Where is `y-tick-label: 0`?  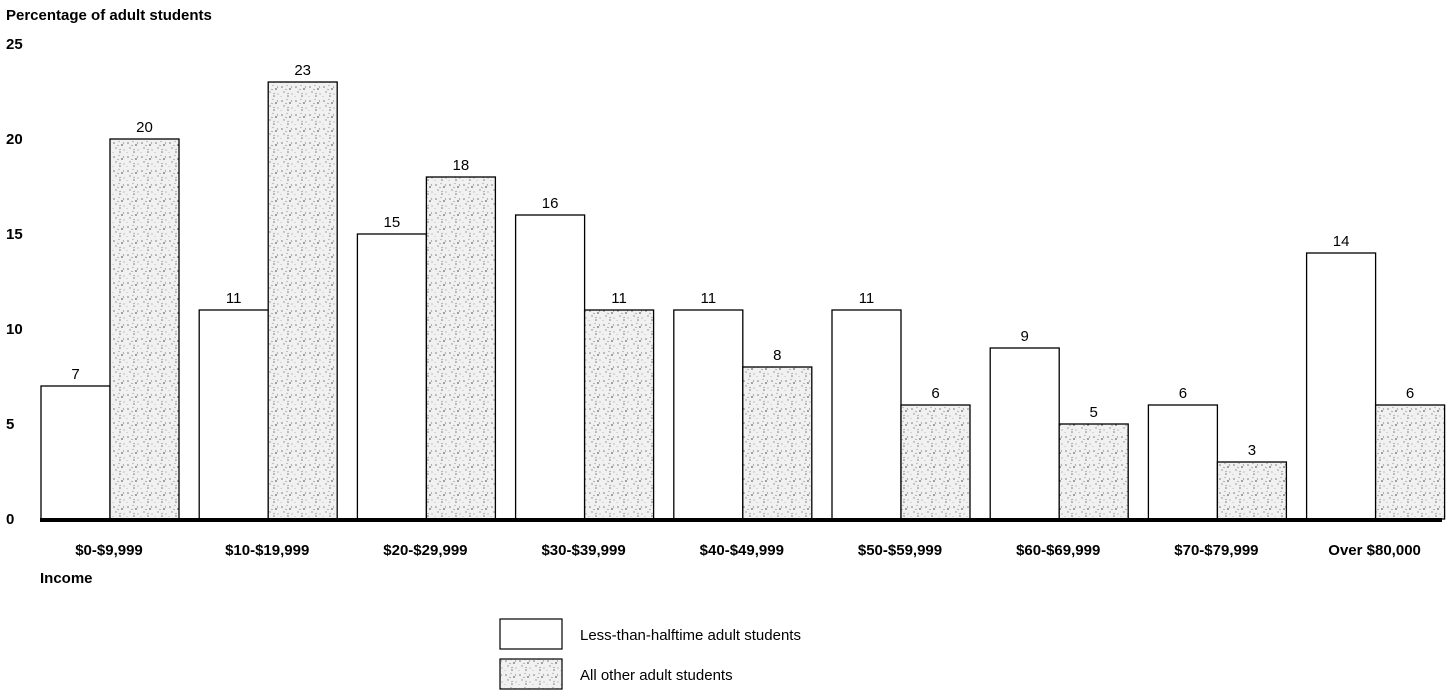 y-tick-label: 0 is located at coordinates (10, 519).